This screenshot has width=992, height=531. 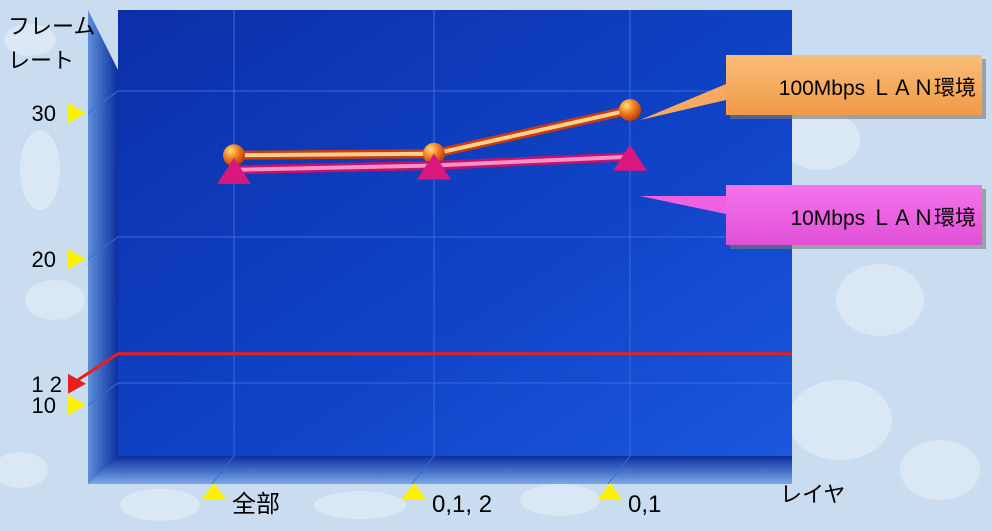 What do you see at coordinates (644, 504) in the screenshot?
I see `x-tick-label: 0,1` at bounding box center [644, 504].